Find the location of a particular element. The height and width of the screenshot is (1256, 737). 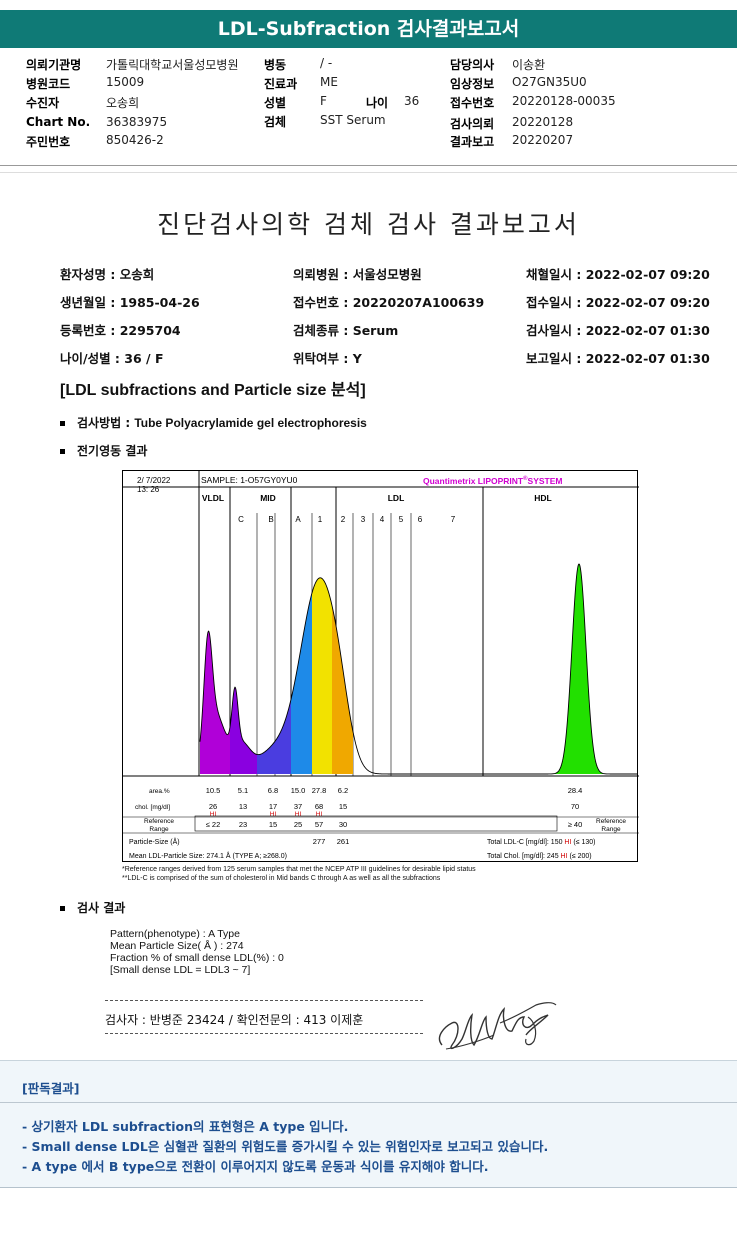

band-label: MID is located at coordinates (268, 498).